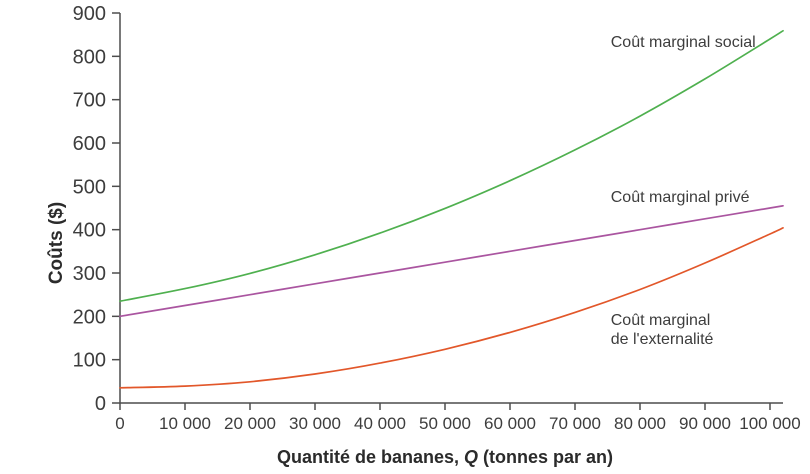 This screenshot has height=474, width=810. What do you see at coordinates (89, 14) in the screenshot?
I see `y-tick-label: 900` at bounding box center [89, 14].